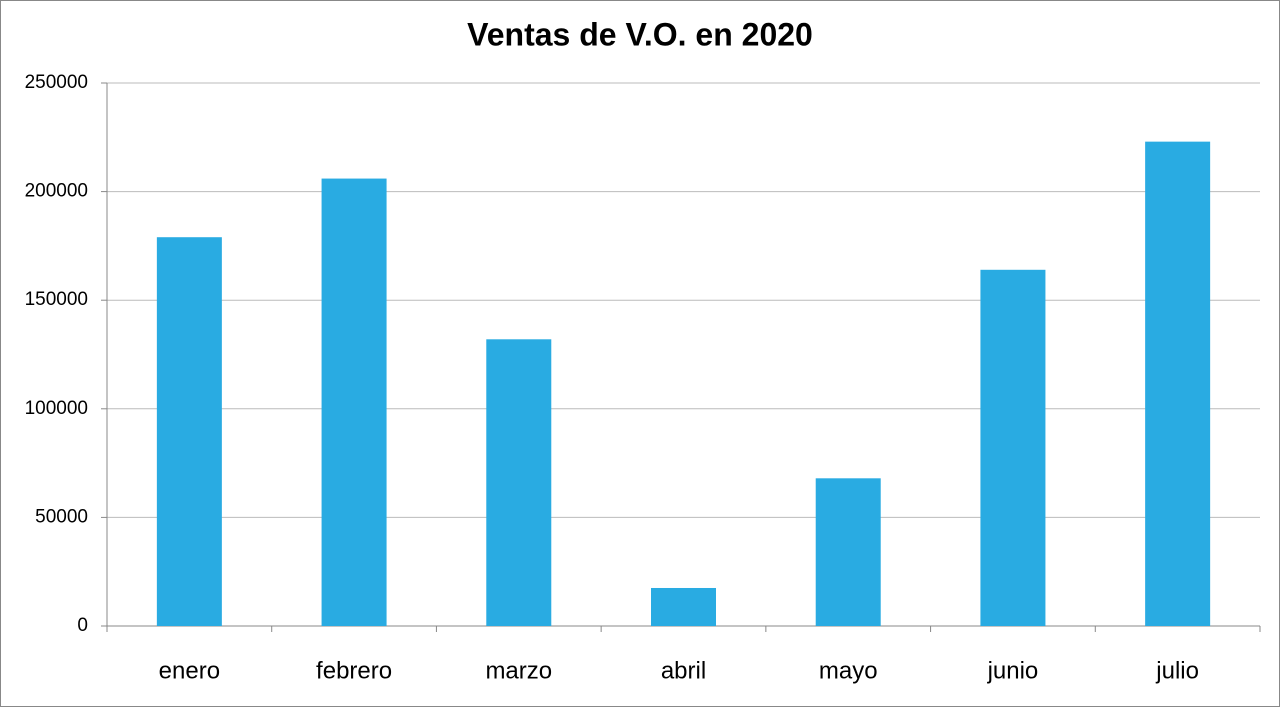 This screenshot has height=707, width=1280. Describe the element at coordinates (56, 408) in the screenshot. I see `y-tick-label: 100000` at that location.